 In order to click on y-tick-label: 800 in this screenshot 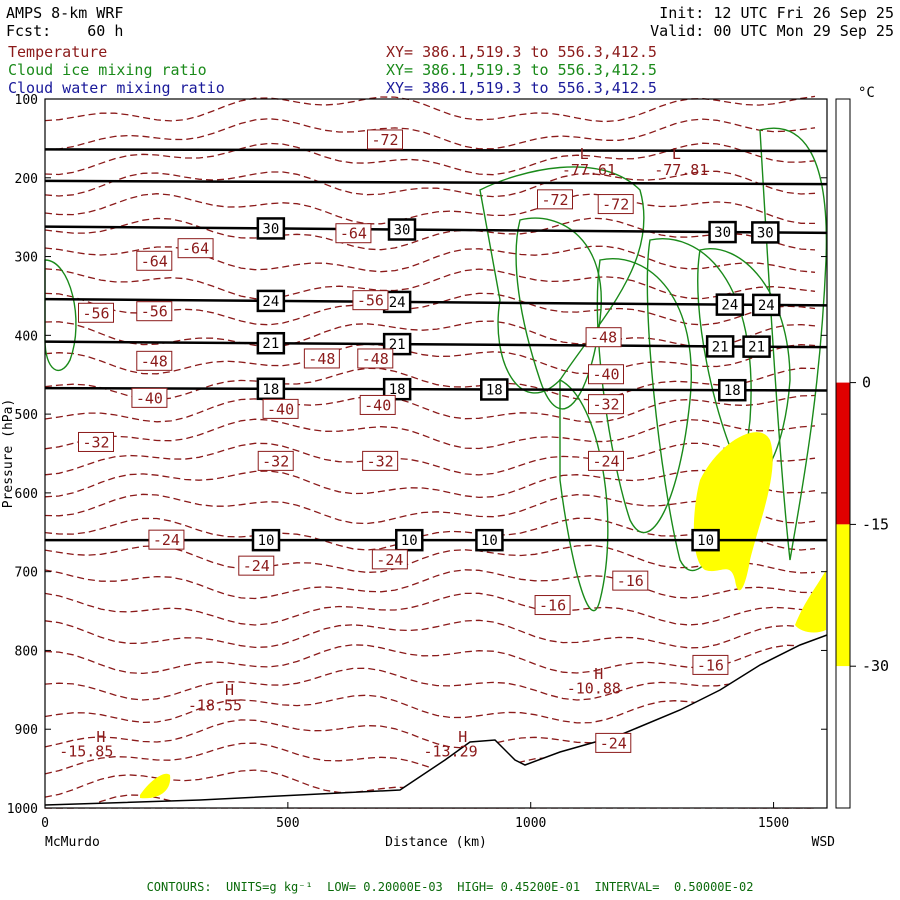, I will do `click(26, 651)`.